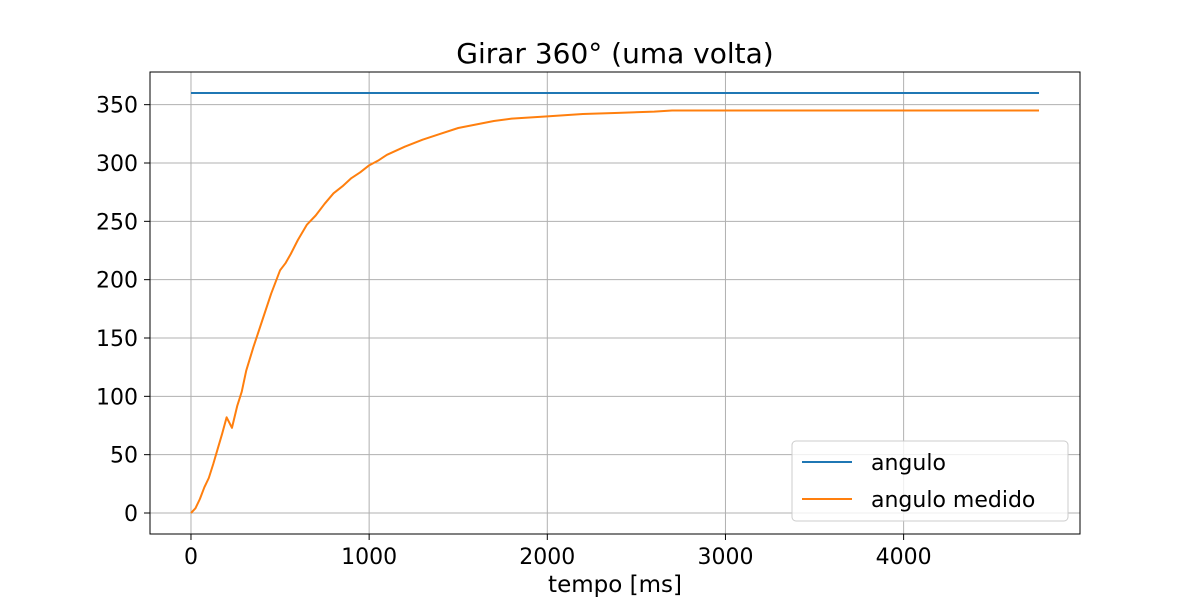 This screenshot has height=600, width=1200. Describe the element at coordinates (908, 463) in the screenshot. I see `legend-label-0: angulo` at that location.